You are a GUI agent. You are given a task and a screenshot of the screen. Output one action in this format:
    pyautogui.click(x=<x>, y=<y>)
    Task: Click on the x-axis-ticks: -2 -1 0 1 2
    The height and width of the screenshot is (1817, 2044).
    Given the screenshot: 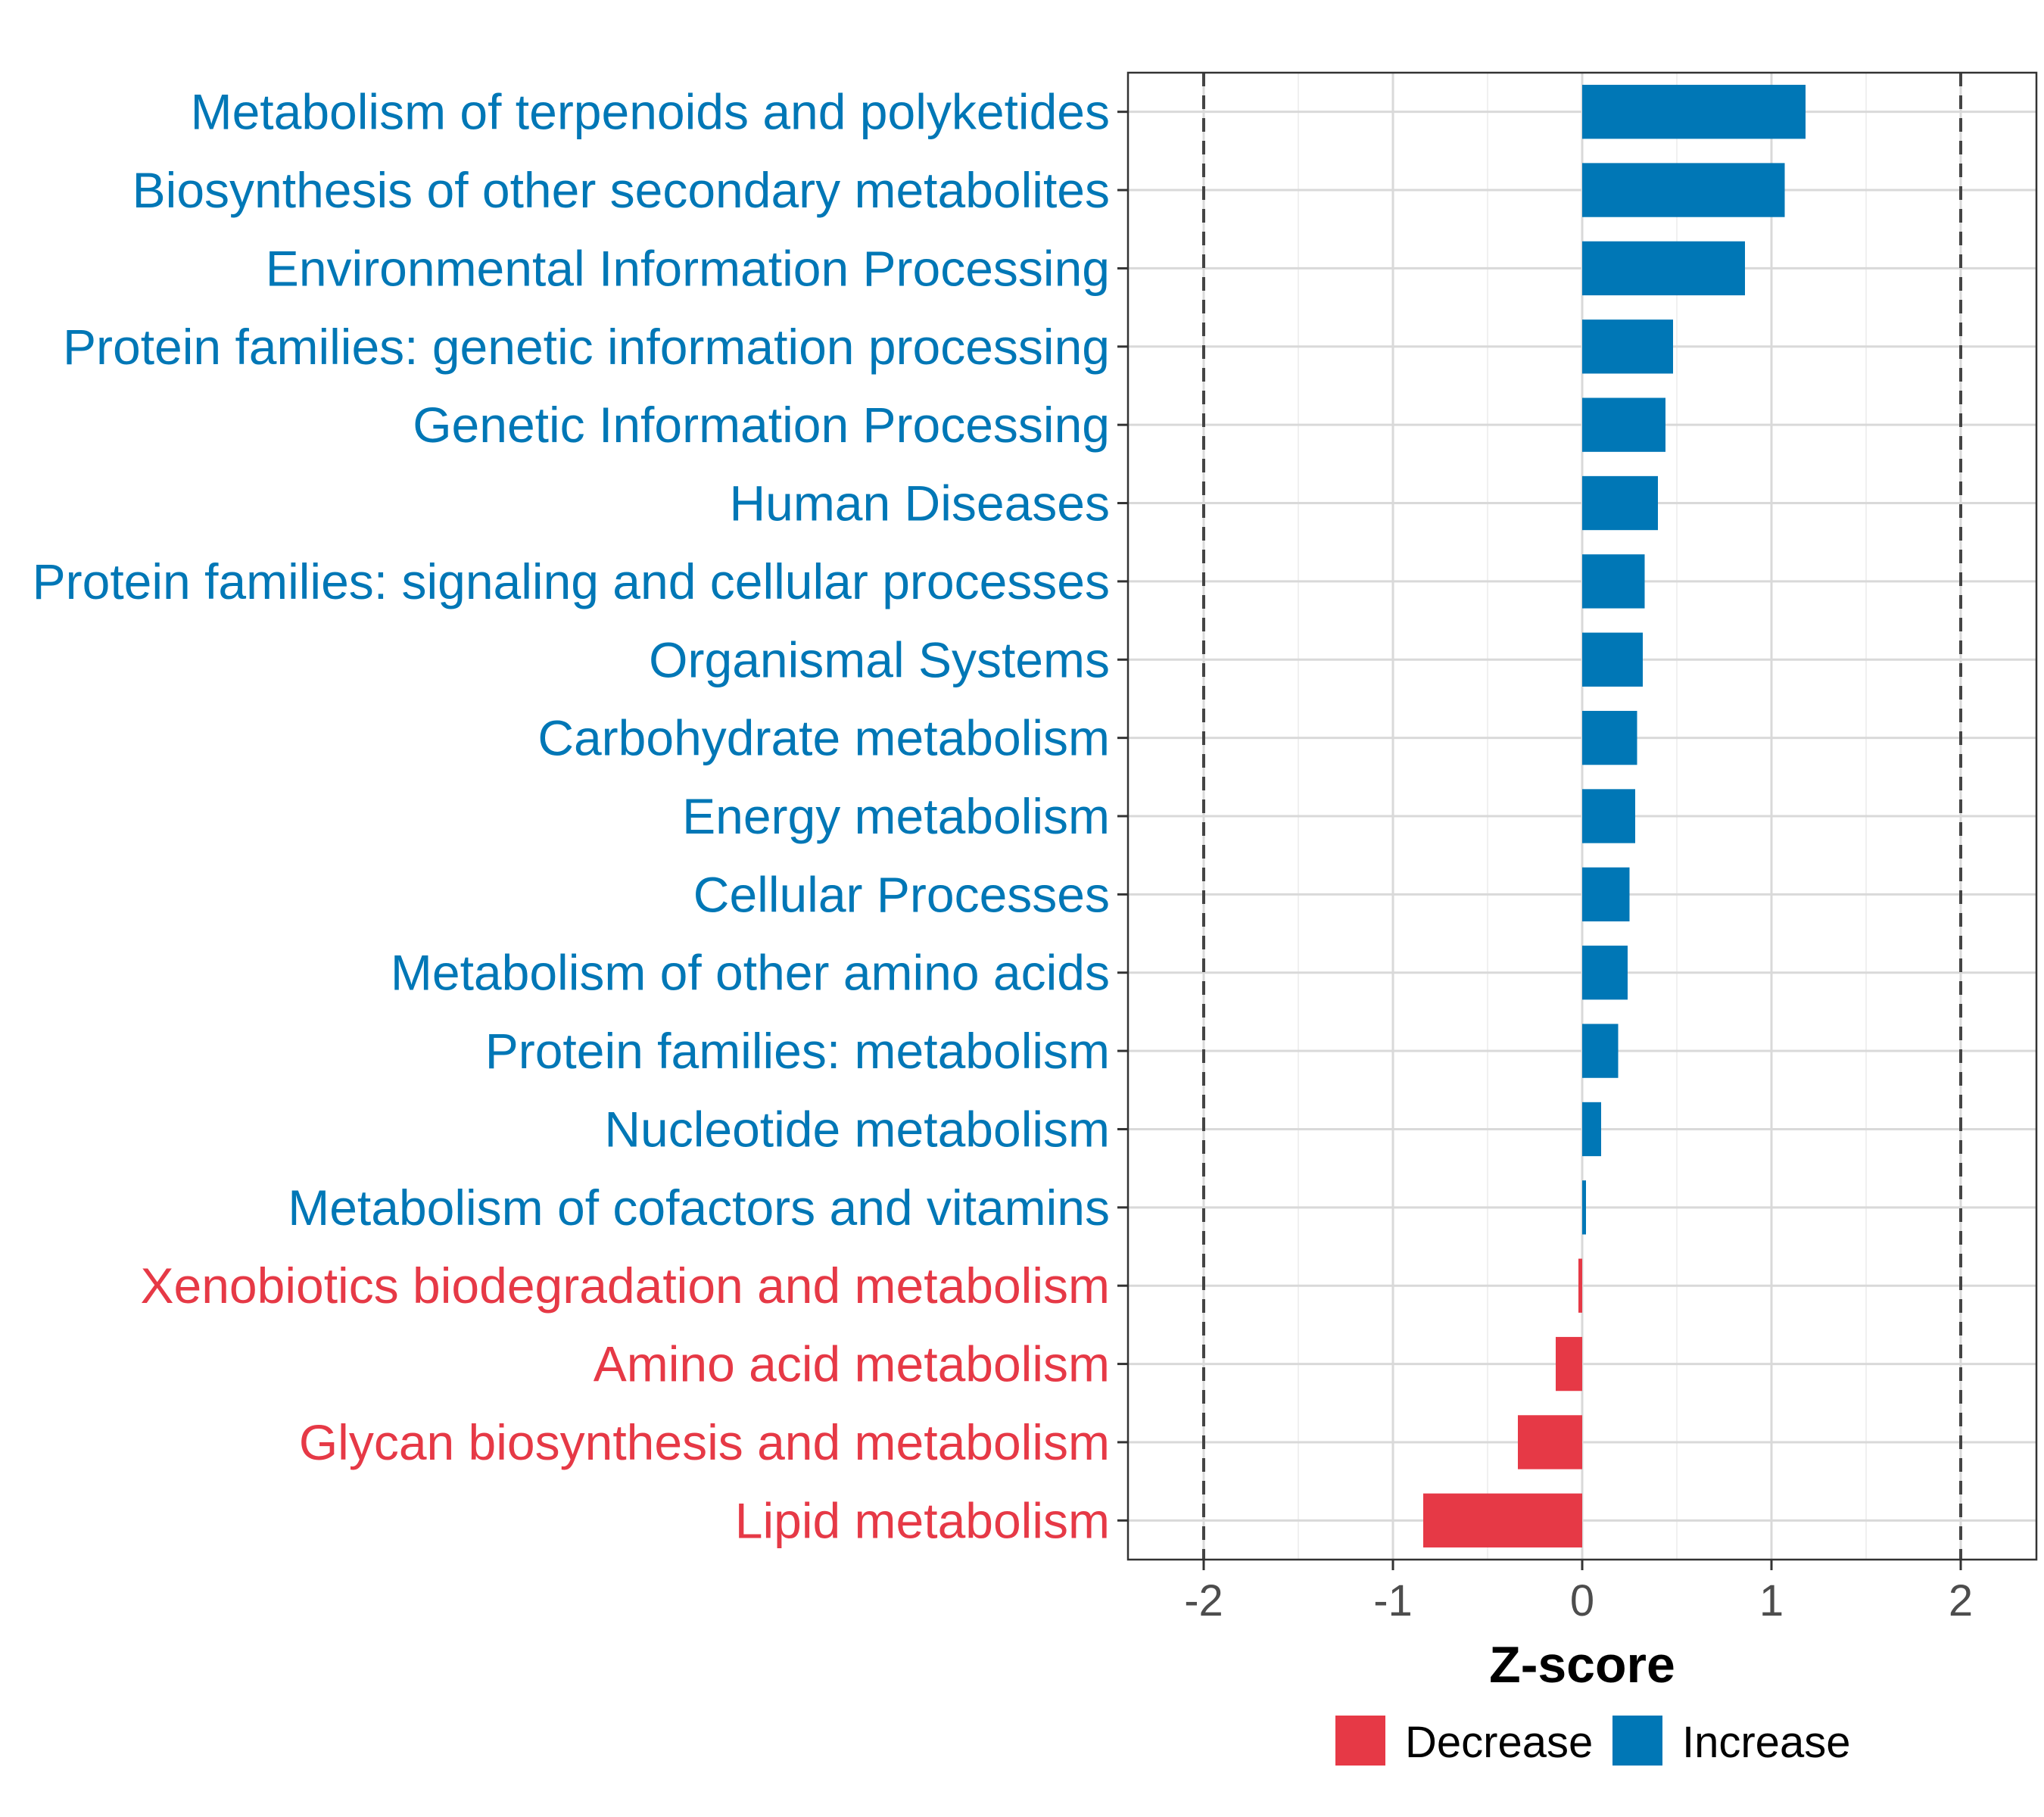 What is the action you would take?
    pyautogui.click(x=1578, y=1592)
    